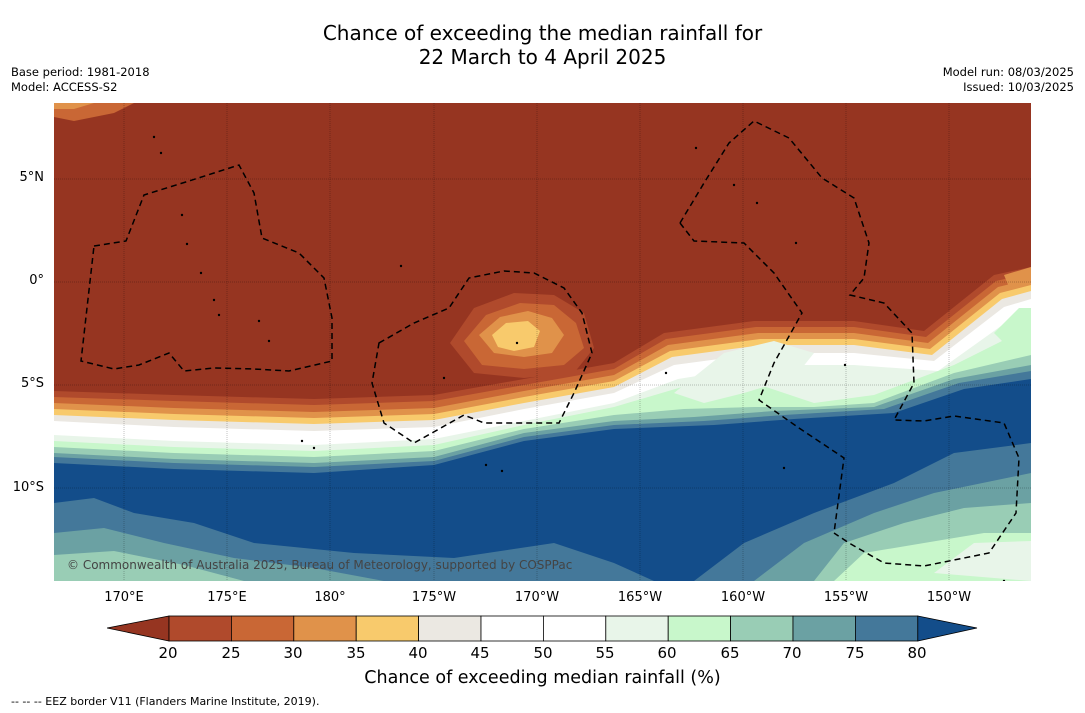 This screenshot has width=1085, height=713. I want to click on eez-border-central, so click(482, 357).